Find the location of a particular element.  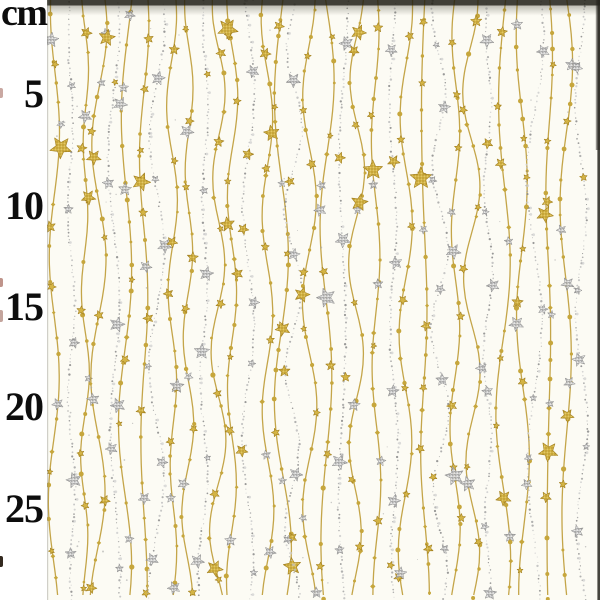

ruler-mark-20: 20 is located at coordinates (24, 406).